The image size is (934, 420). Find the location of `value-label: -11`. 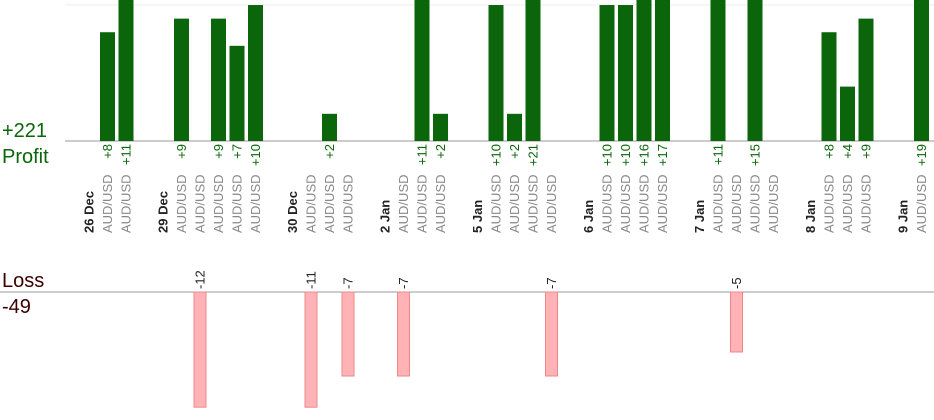

value-label: -11 is located at coordinates (311, 280).